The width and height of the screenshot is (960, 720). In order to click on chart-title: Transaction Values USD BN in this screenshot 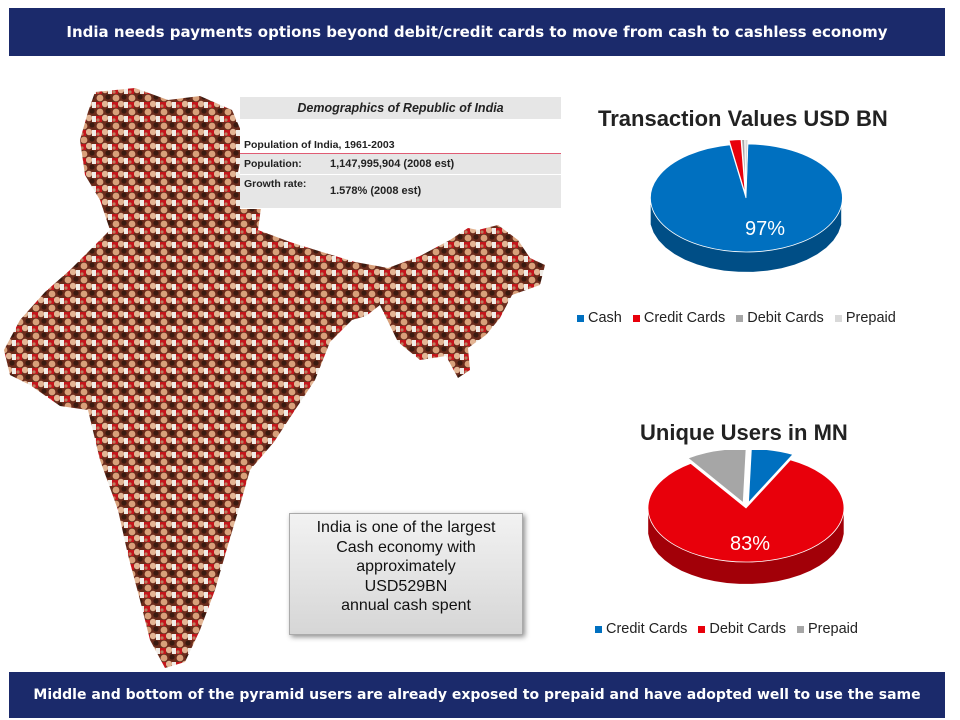, I will do `click(743, 118)`.